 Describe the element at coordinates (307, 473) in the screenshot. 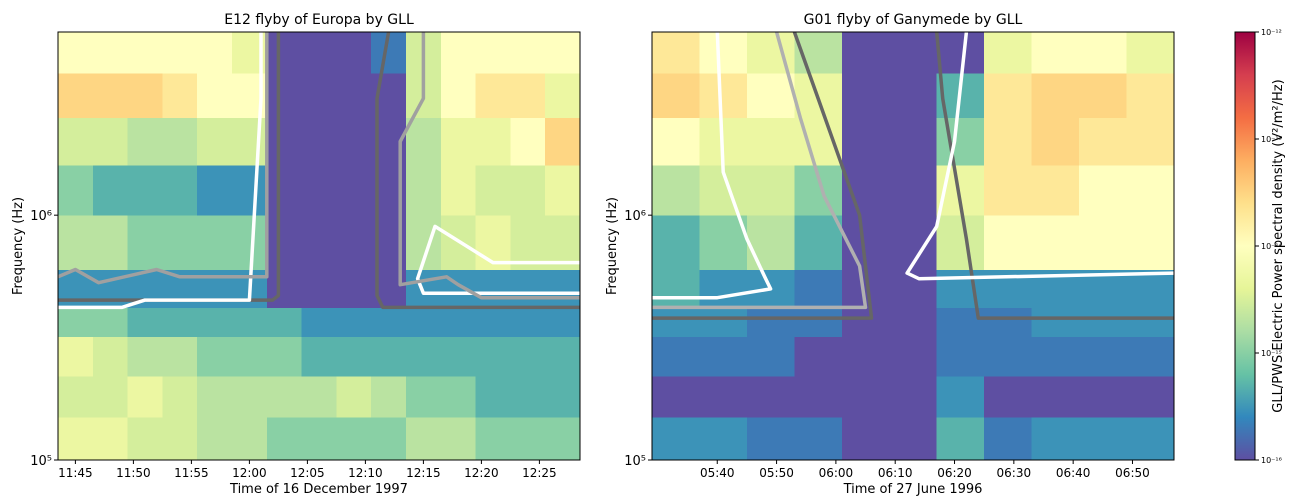

I see `x-tick-label: 12:05` at that location.